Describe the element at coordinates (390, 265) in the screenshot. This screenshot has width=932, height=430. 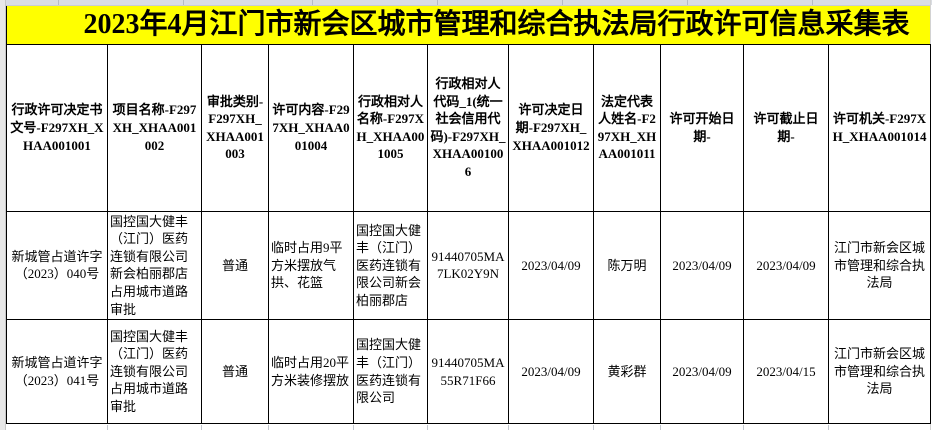
I see `cell: 国控国大健丰（江门）医药连锁有限公司新会柏丽郡店` at that location.